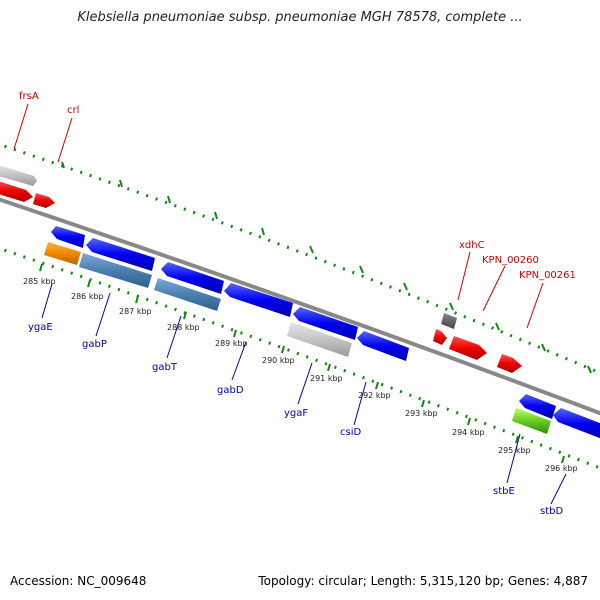  Describe the element at coordinates (531, 421) in the screenshot. I see `gene-stbE` at that location.